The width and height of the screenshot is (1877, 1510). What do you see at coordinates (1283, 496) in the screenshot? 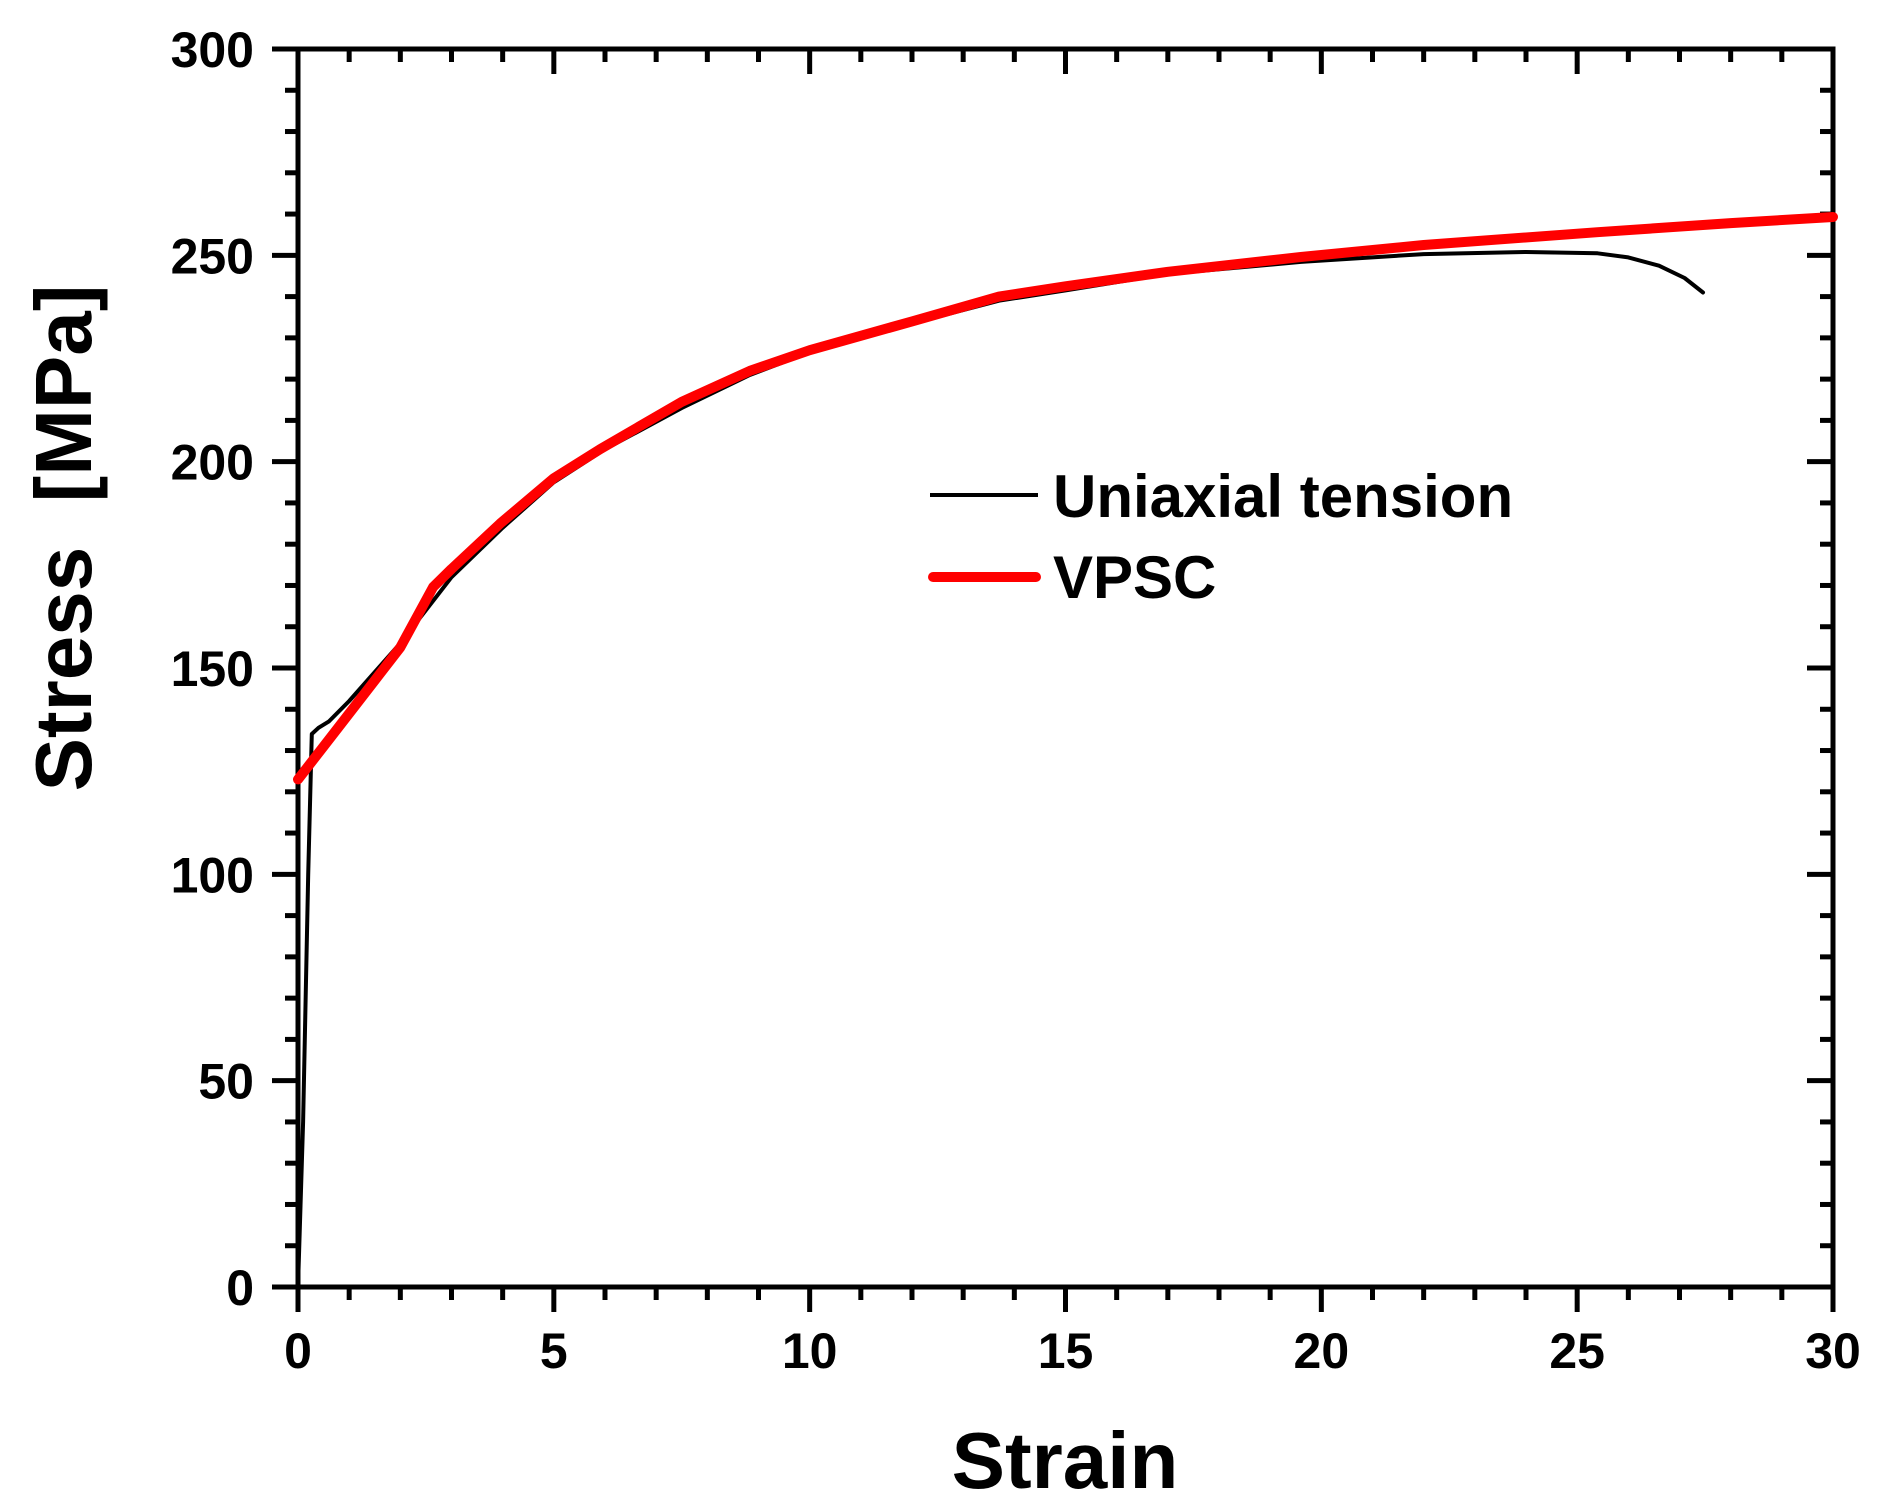
I see `legend-label-uniaxial-tension: Uniaxial tension` at bounding box center [1283, 496].